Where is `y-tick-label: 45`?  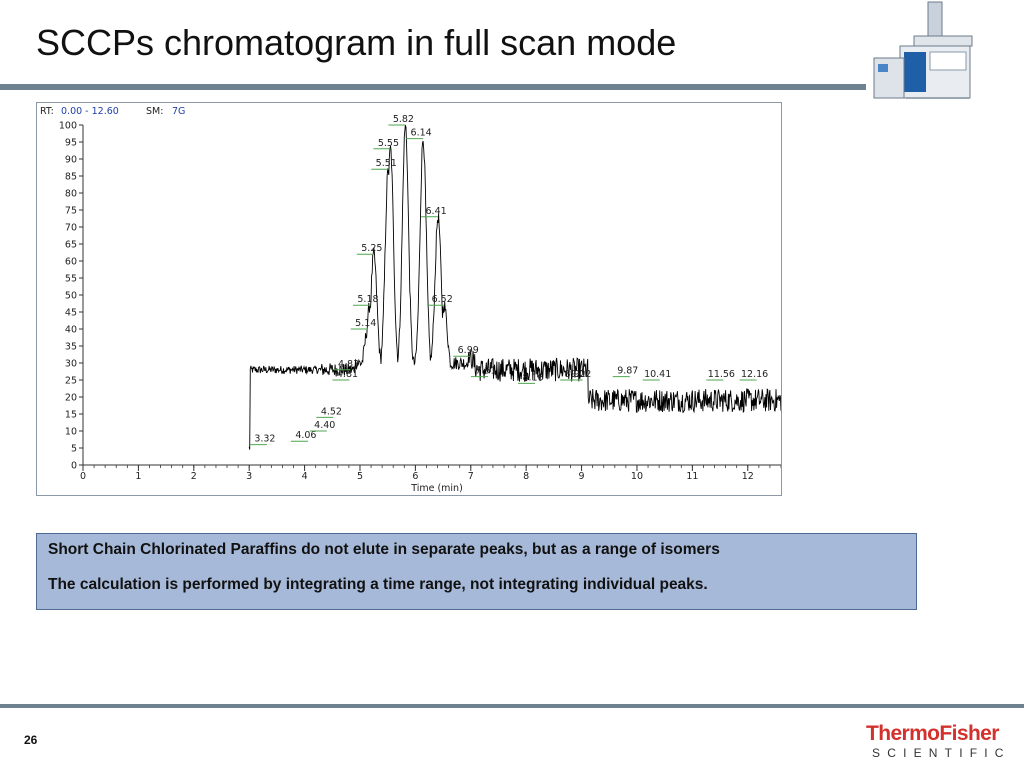
y-tick-label: 45 is located at coordinates (71, 313).